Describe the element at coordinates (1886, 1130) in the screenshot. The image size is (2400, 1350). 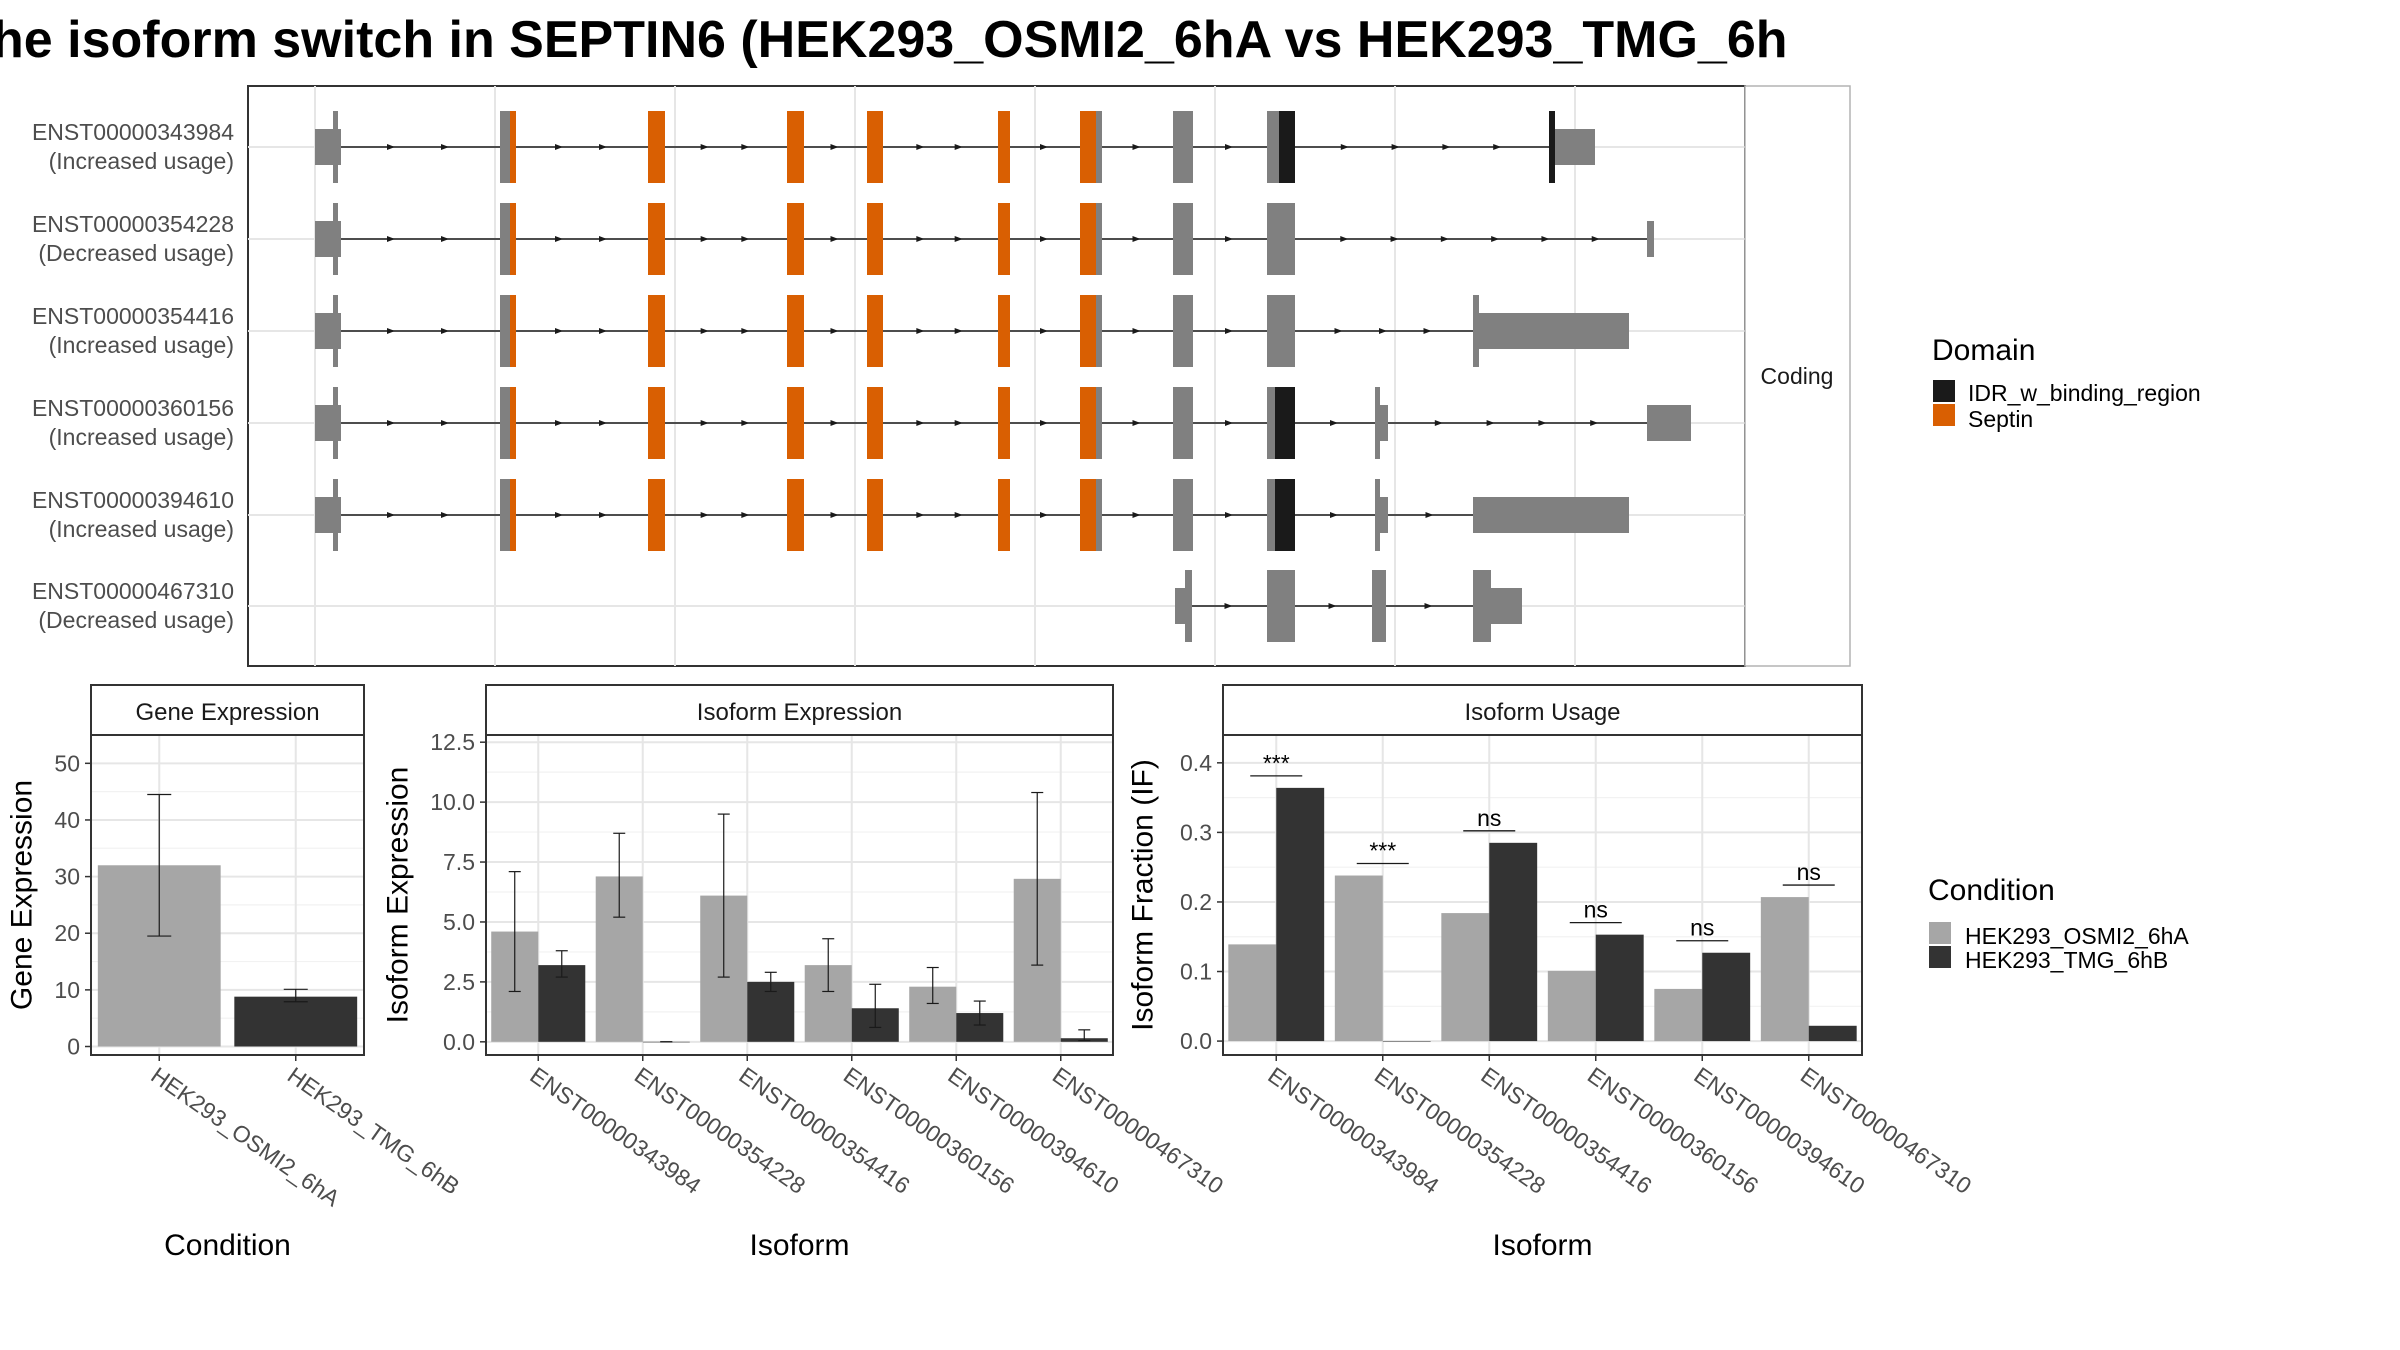
I see `x-tick-label: ENST00000467310` at that location.